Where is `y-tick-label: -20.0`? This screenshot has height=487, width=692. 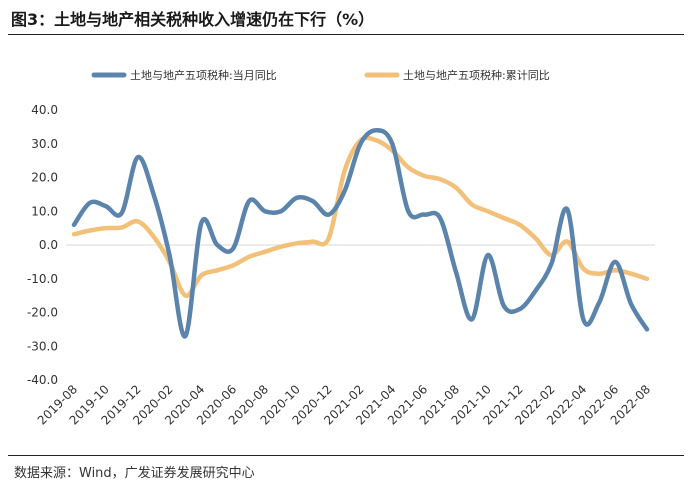
y-tick-label: -20.0 is located at coordinates (42, 313).